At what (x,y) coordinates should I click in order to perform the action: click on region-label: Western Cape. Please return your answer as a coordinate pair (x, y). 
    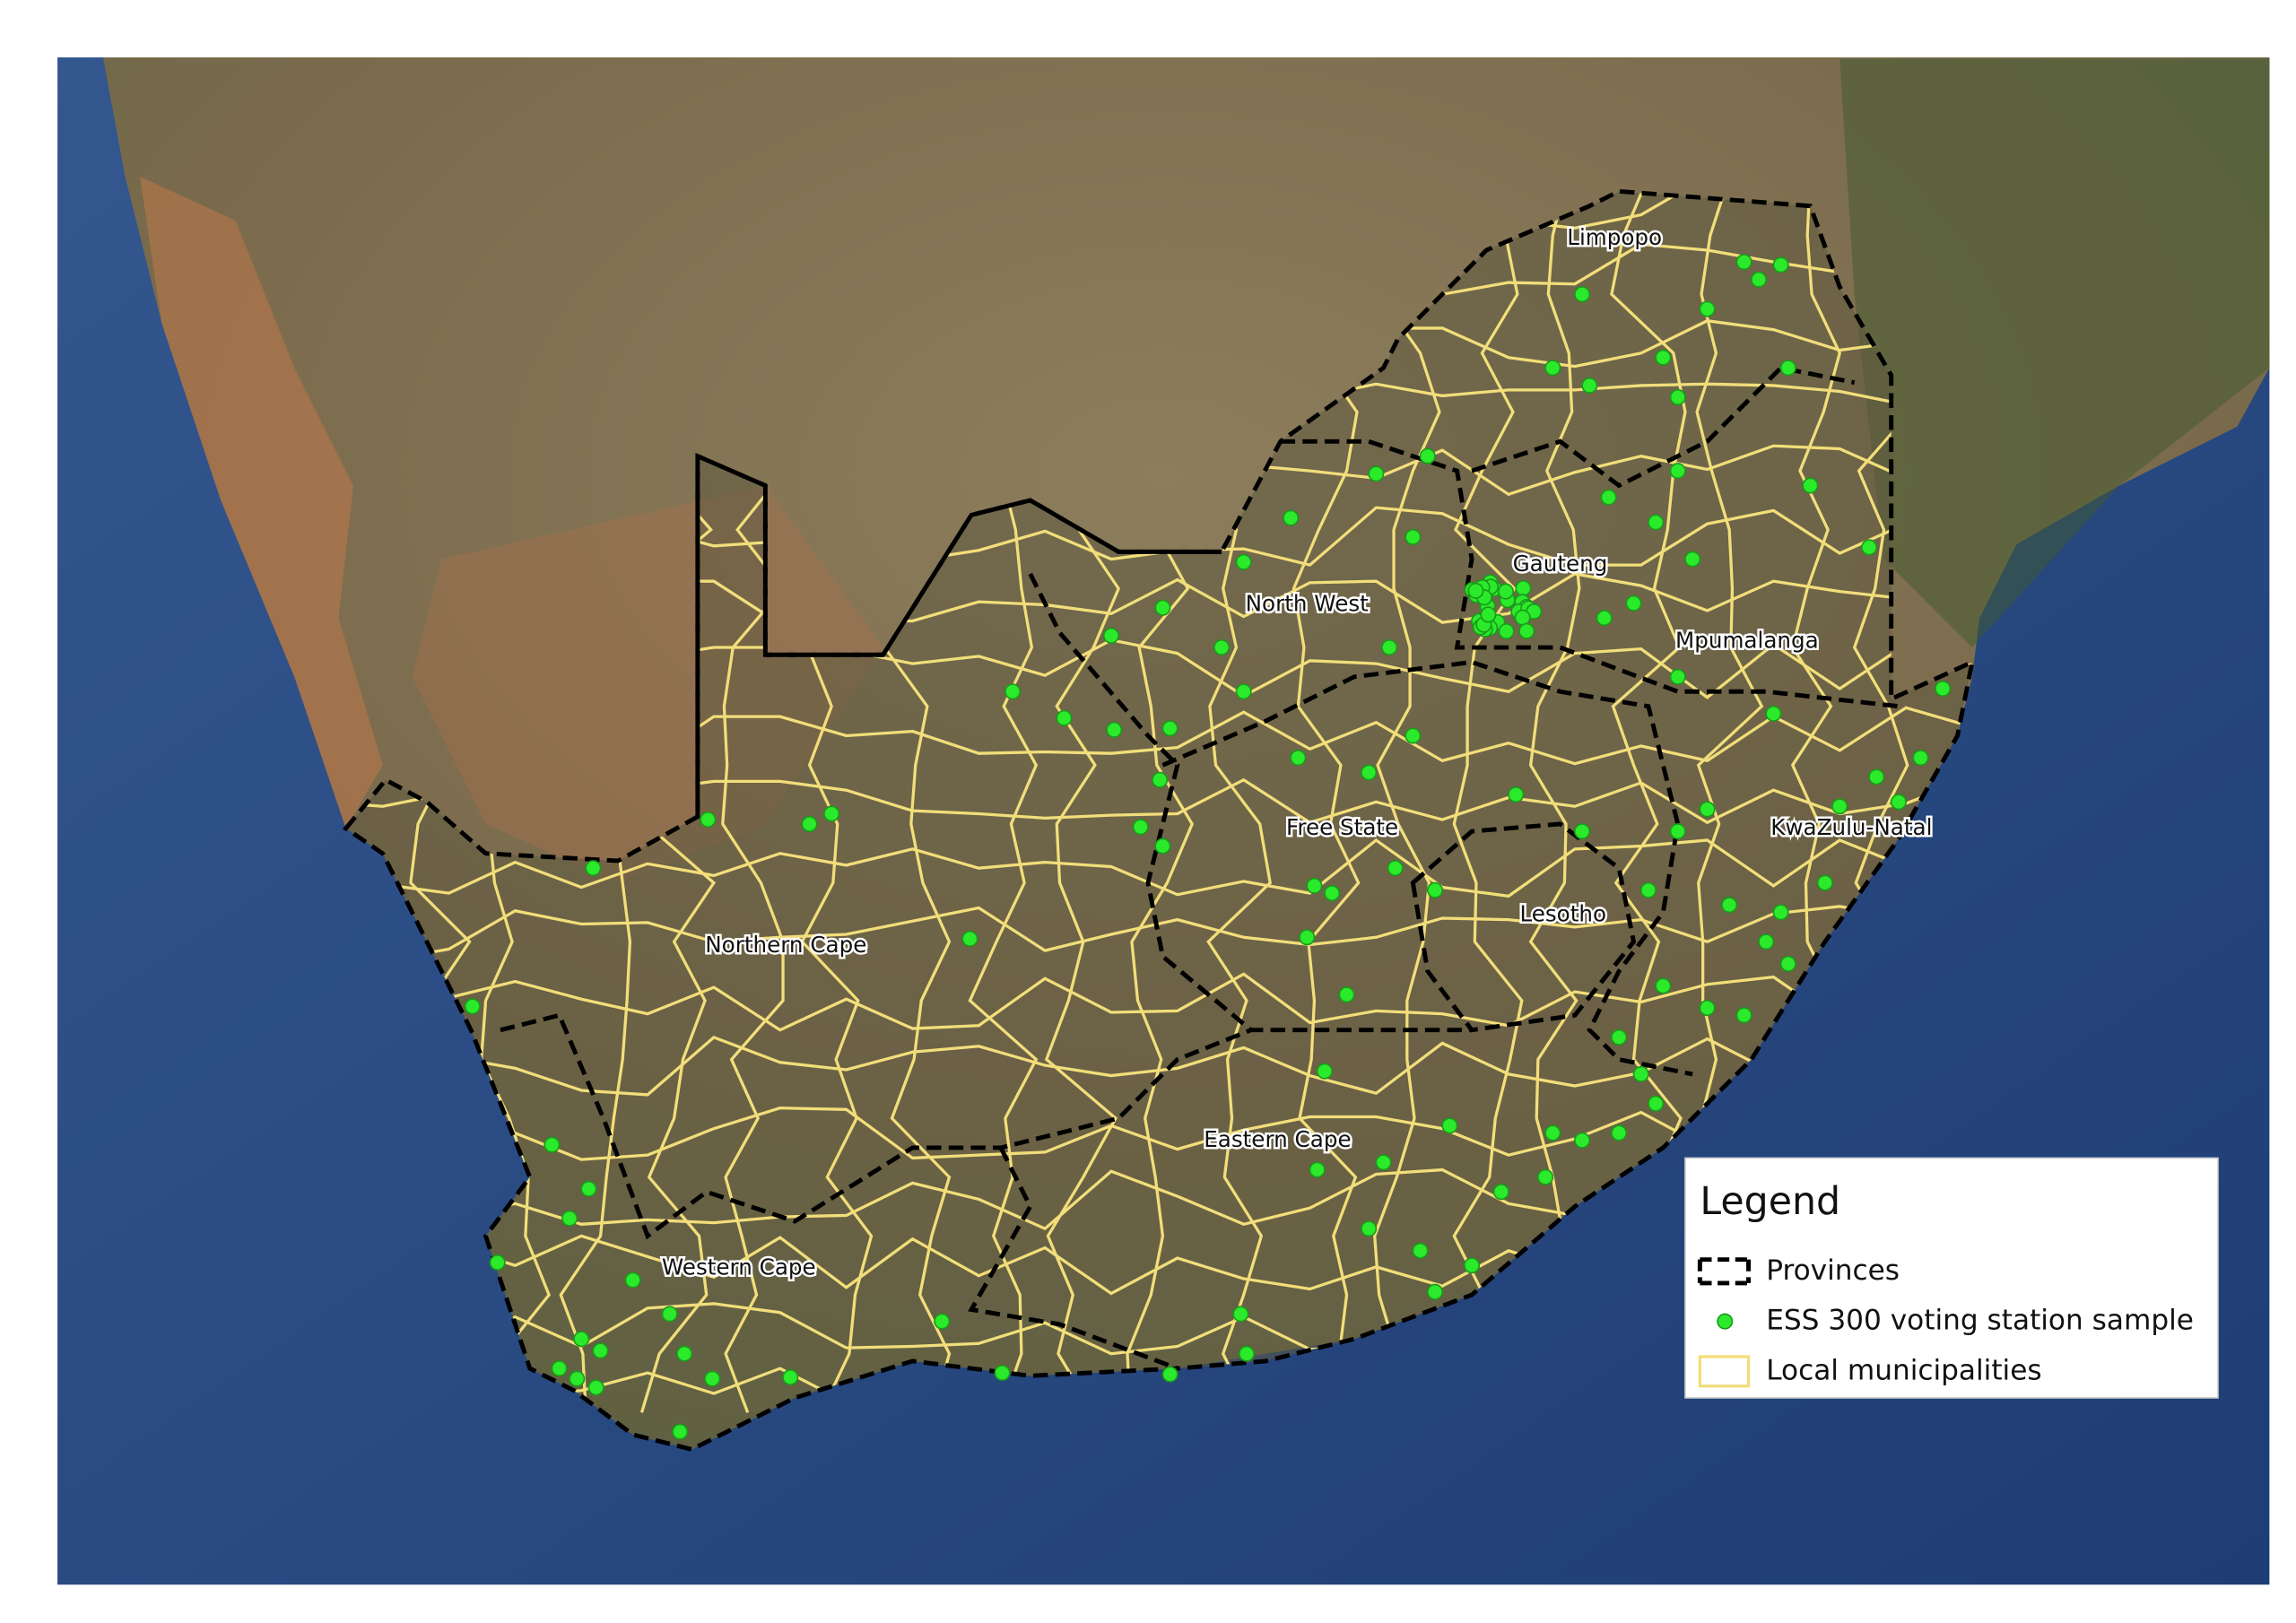
    Looking at the image, I should click on (739, 1267).